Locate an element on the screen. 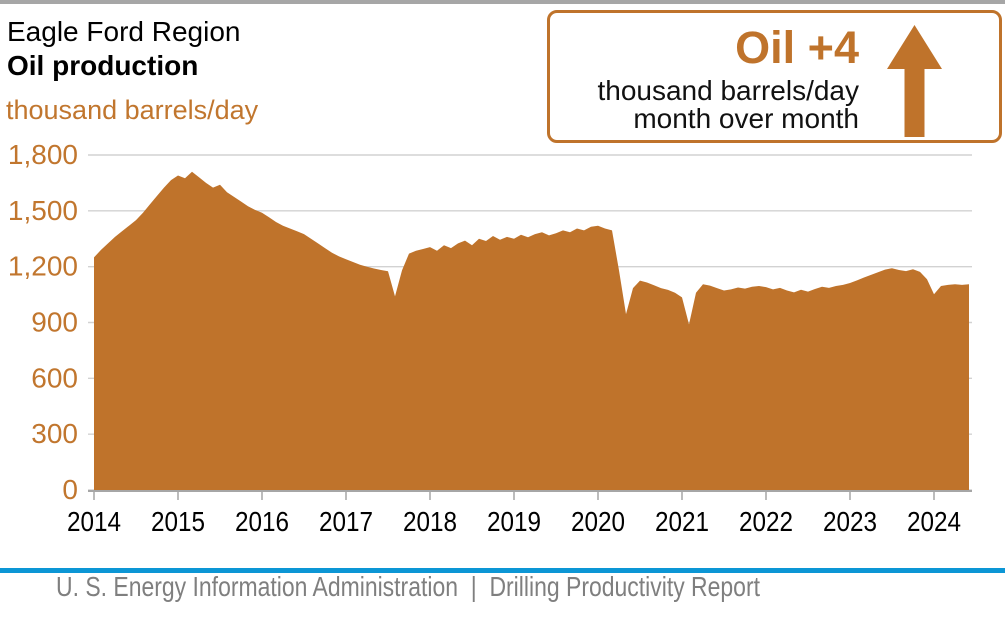 This screenshot has width=1005, height=622. y-axis-tick-label: 0 is located at coordinates (70, 489).